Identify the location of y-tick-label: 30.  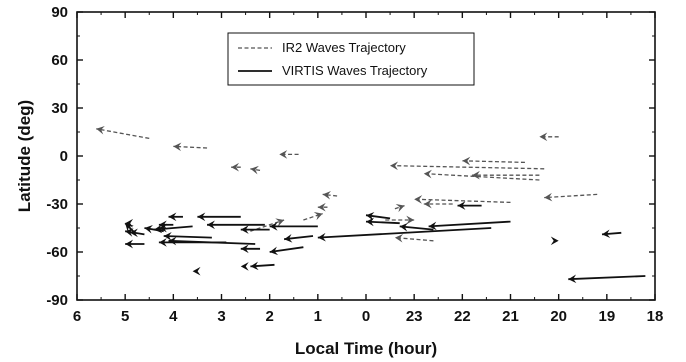
(59, 108).